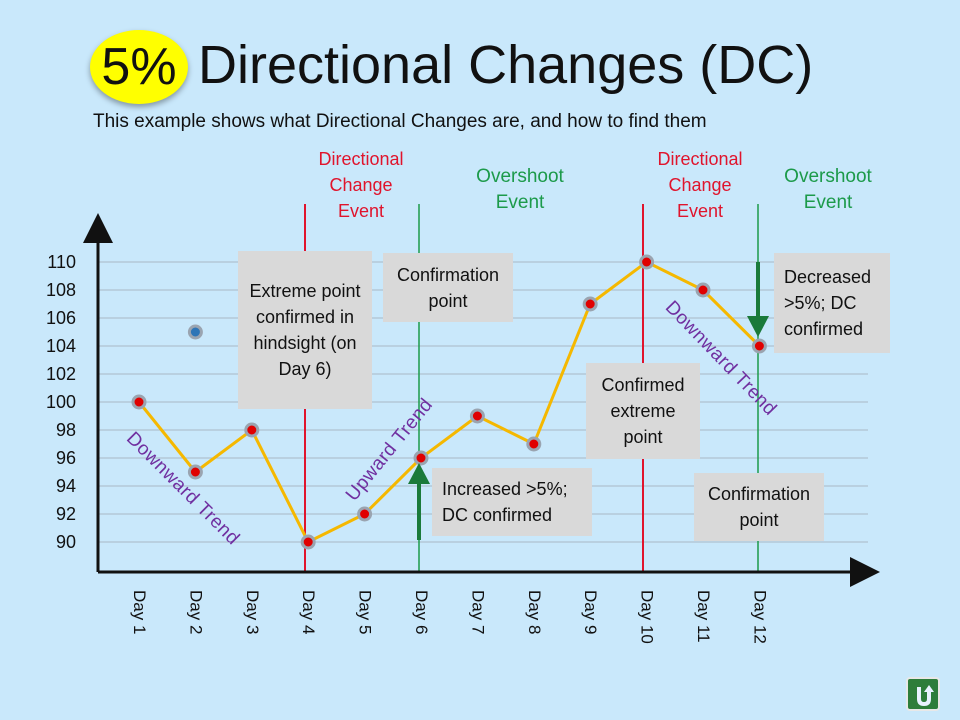  I want to click on x-tick-label-10: Day 10, so click(647, 617).